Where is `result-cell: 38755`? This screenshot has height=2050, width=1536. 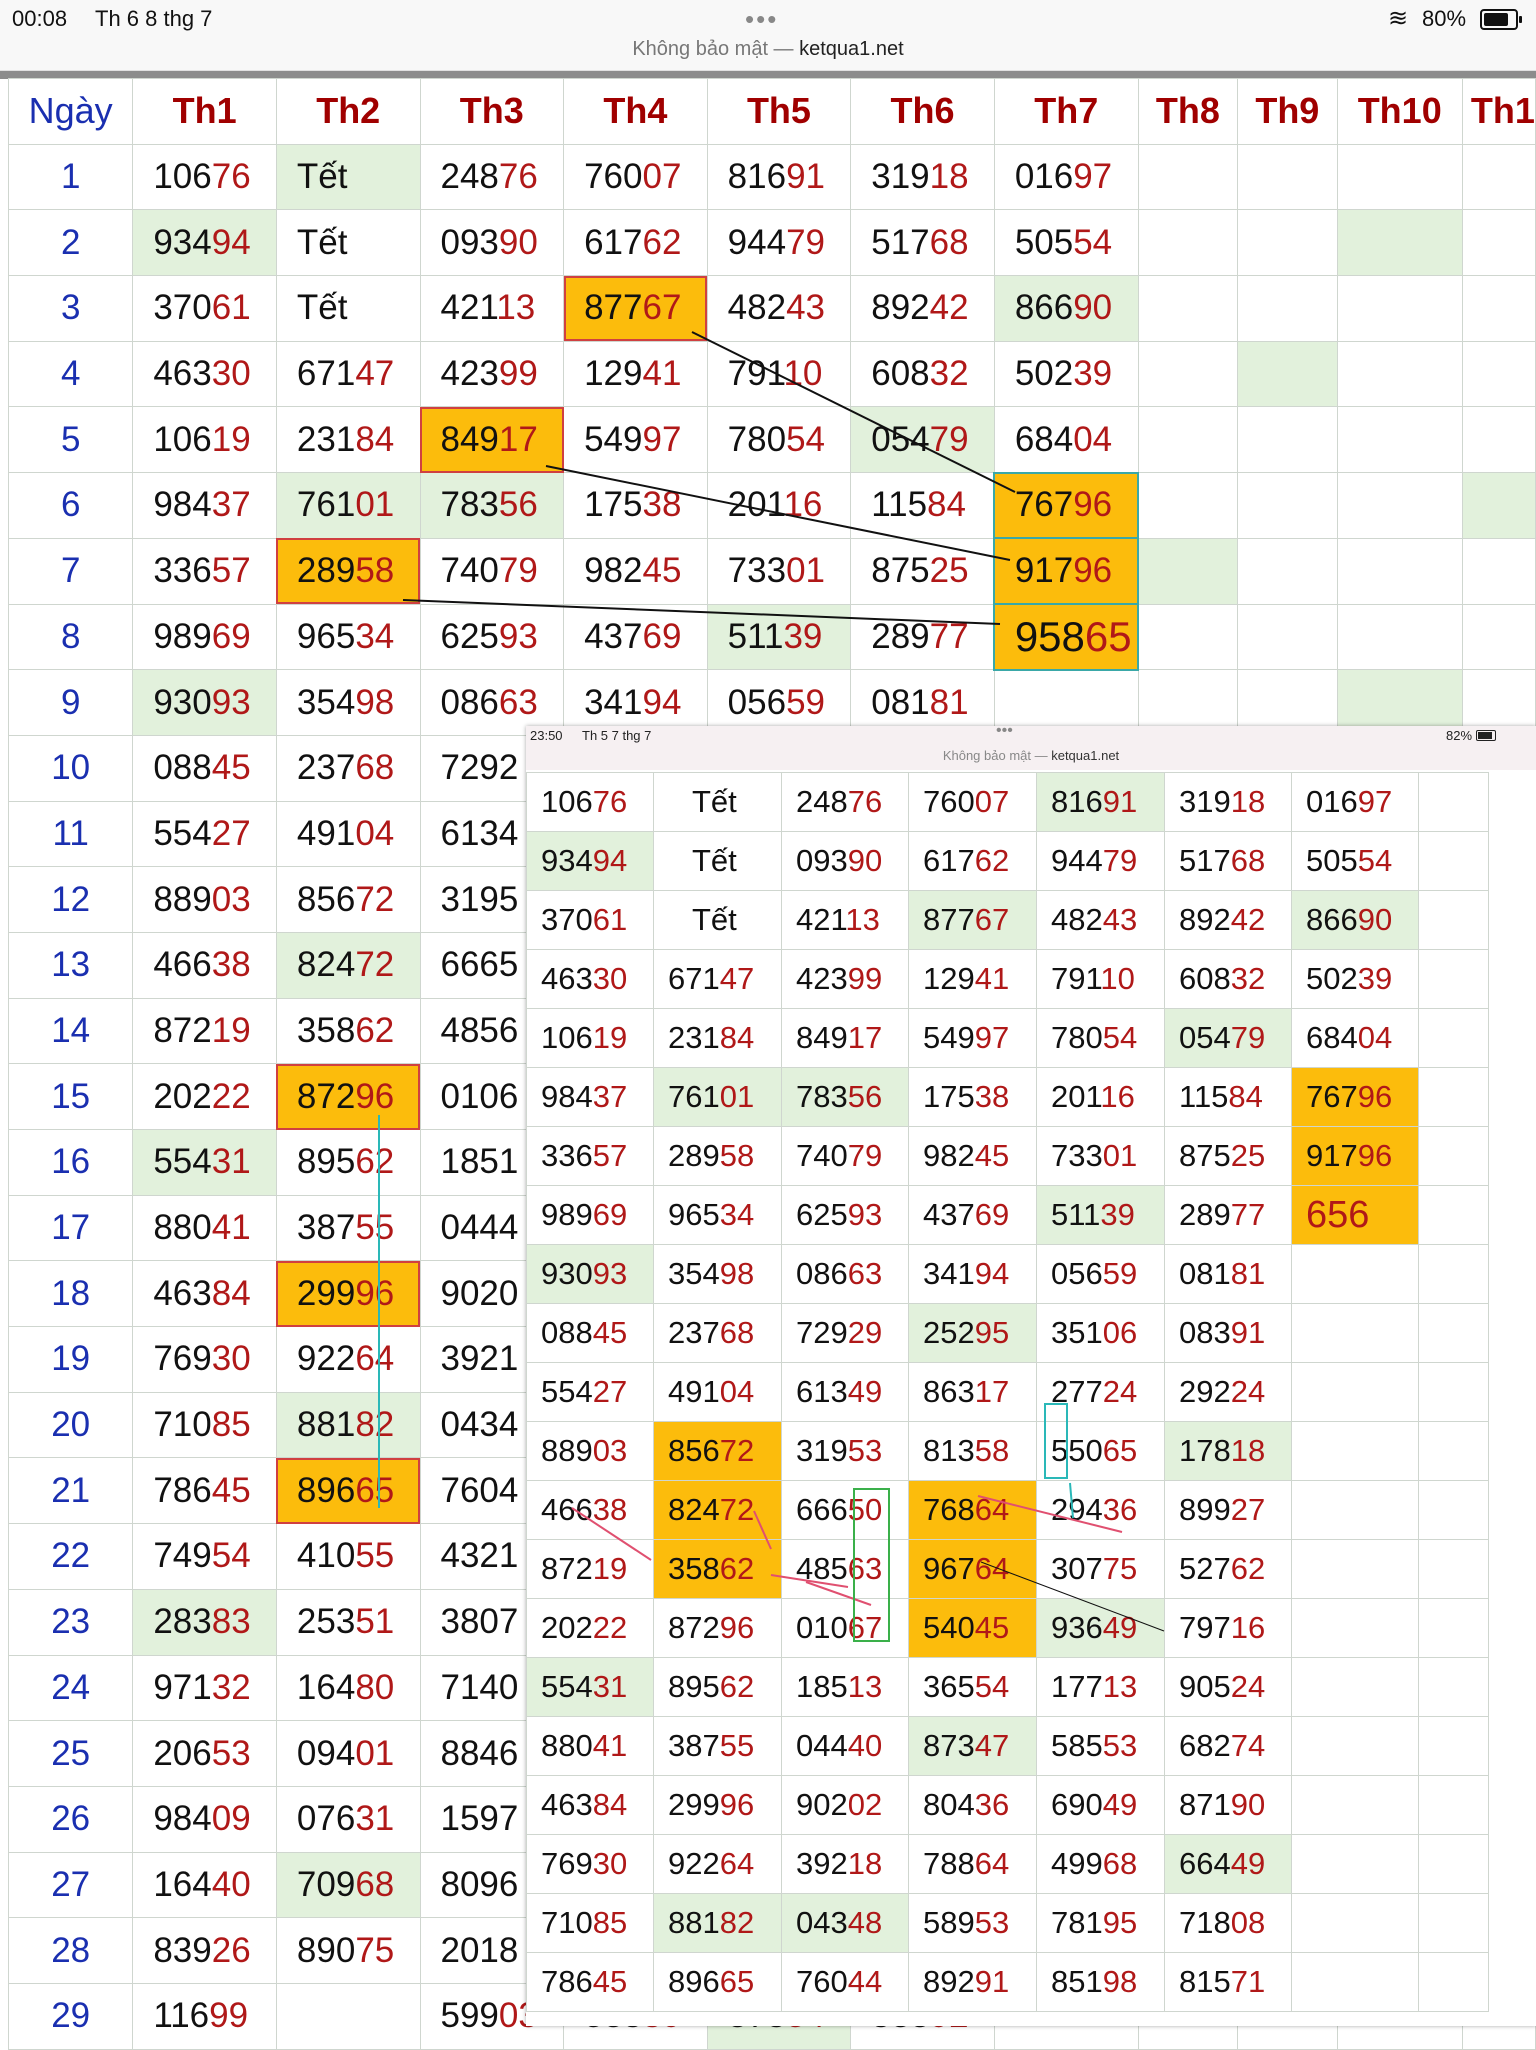
result-cell: 38755 is located at coordinates (348, 1228).